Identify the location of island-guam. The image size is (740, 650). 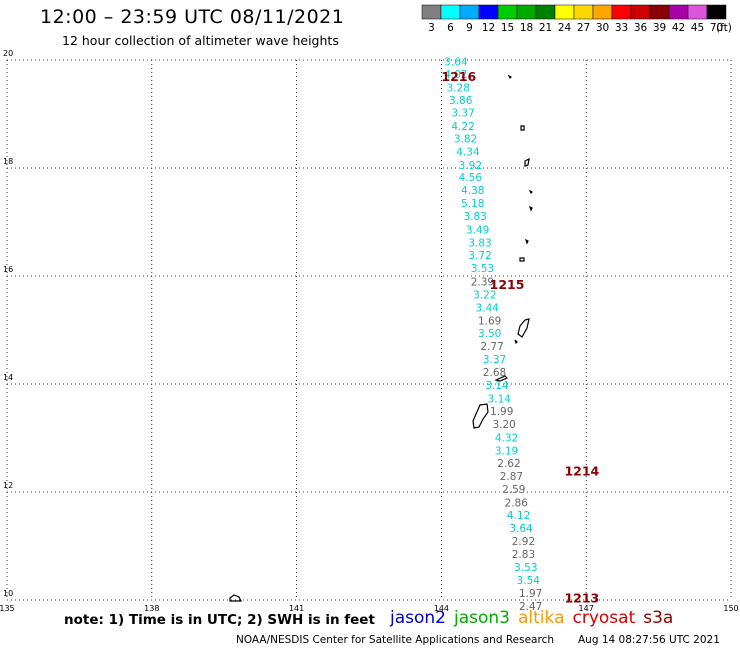
(480, 416).